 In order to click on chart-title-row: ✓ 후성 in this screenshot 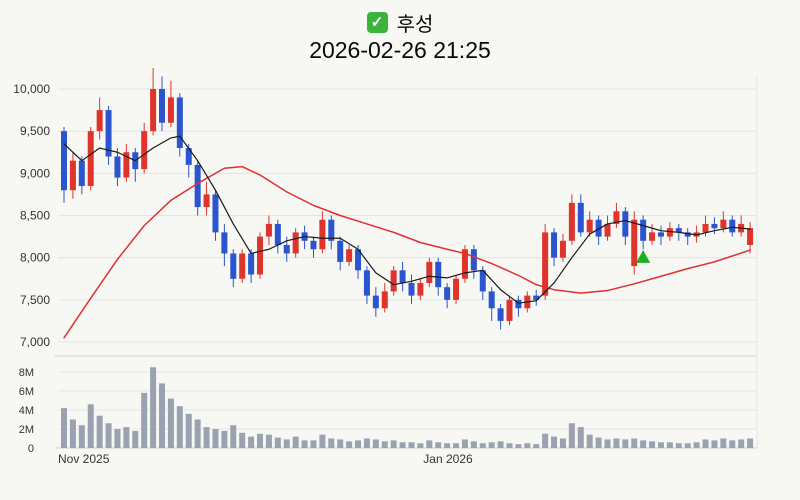, I will do `click(400, 18)`.